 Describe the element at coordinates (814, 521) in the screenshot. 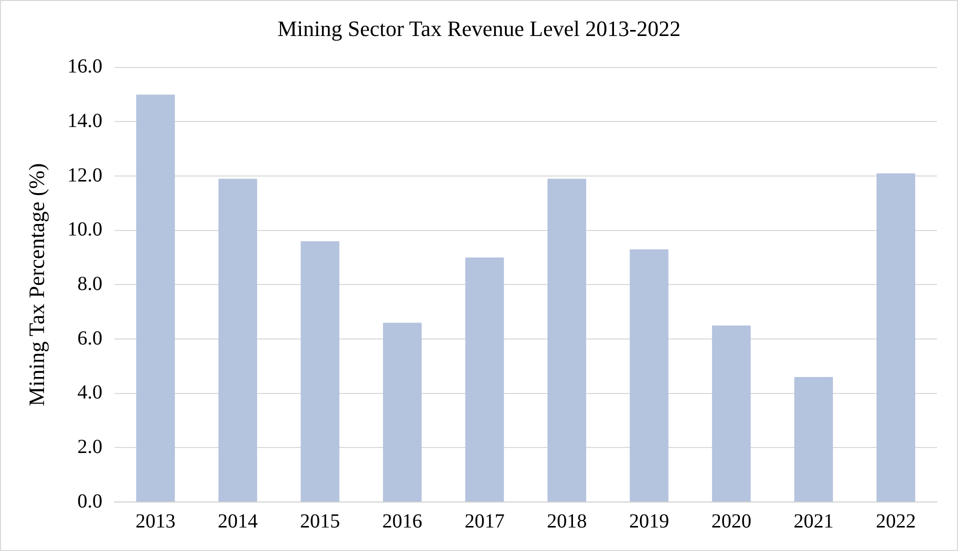

I see `x-tick-label: 2021` at that location.